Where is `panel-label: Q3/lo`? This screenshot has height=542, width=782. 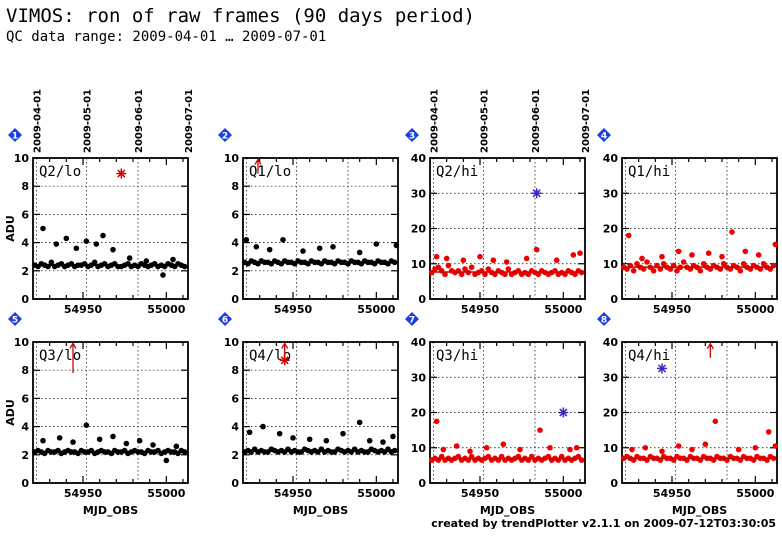 panel-label: Q3/lo is located at coordinates (60, 356).